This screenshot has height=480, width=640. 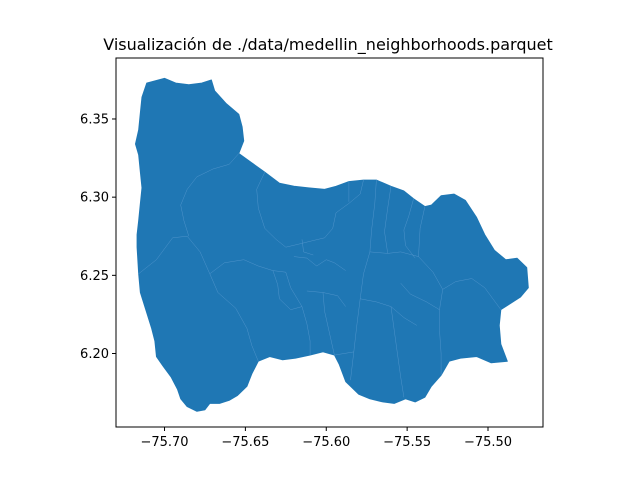 I want to click on y-axis: 6.20 6.25 6.30 6.35, so click(x=98, y=237).